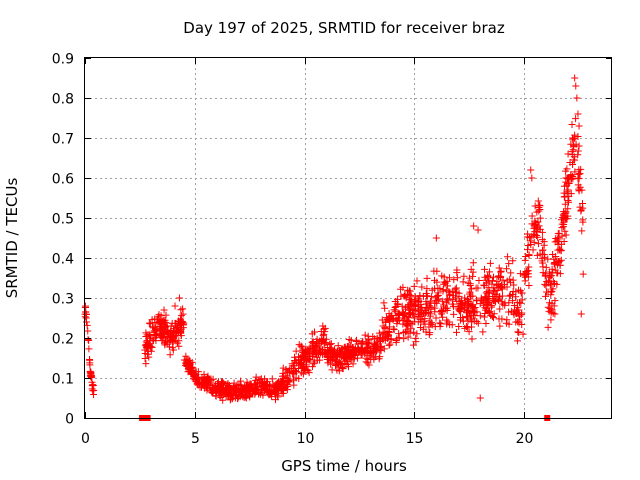 This screenshot has height=480, width=640. I want to click on x-tick-label: 15, so click(415, 439).